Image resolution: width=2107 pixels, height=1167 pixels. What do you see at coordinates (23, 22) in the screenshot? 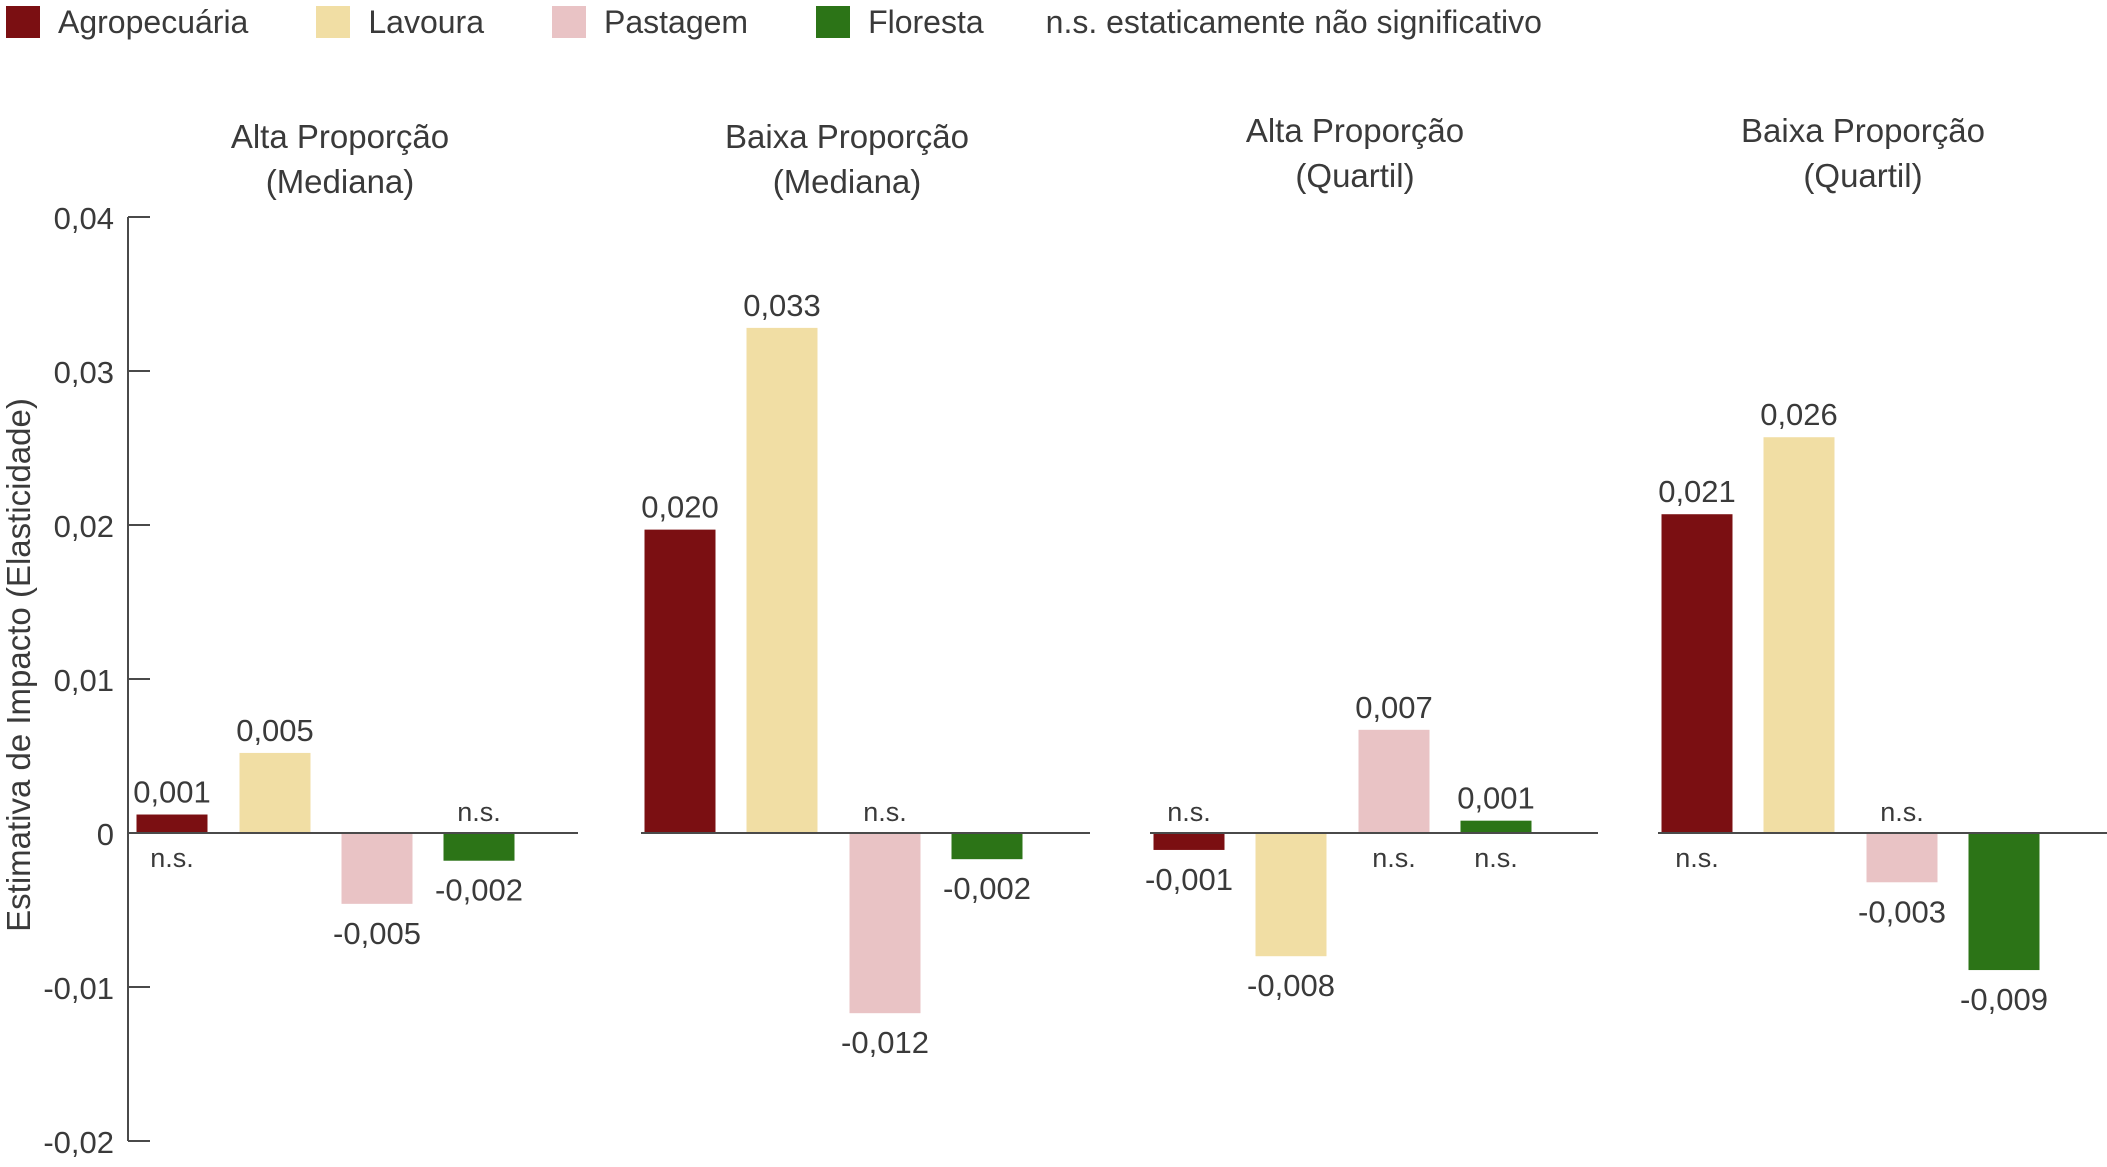
I see `legend-swatch-agropecuaria` at bounding box center [23, 22].